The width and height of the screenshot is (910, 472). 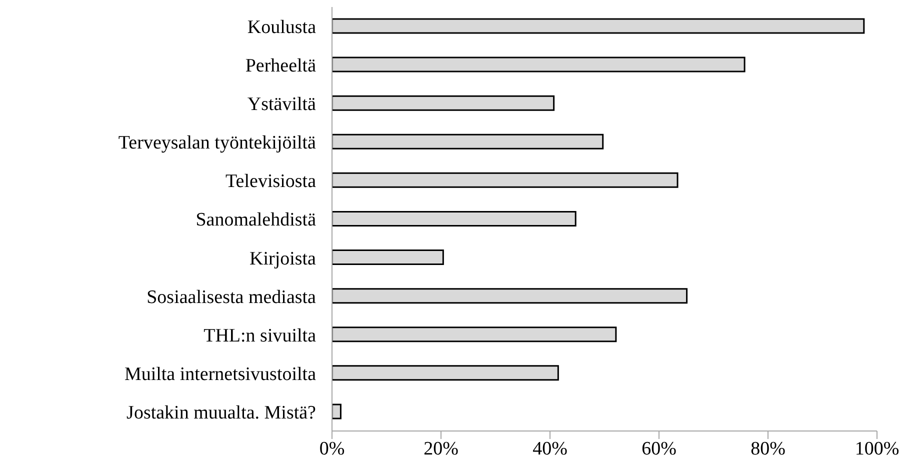 What do you see at coordinates (260, 335) in the screenshot?
I see `y-tick-label: THL:n sivuilta` at bounding box center [260, 335].